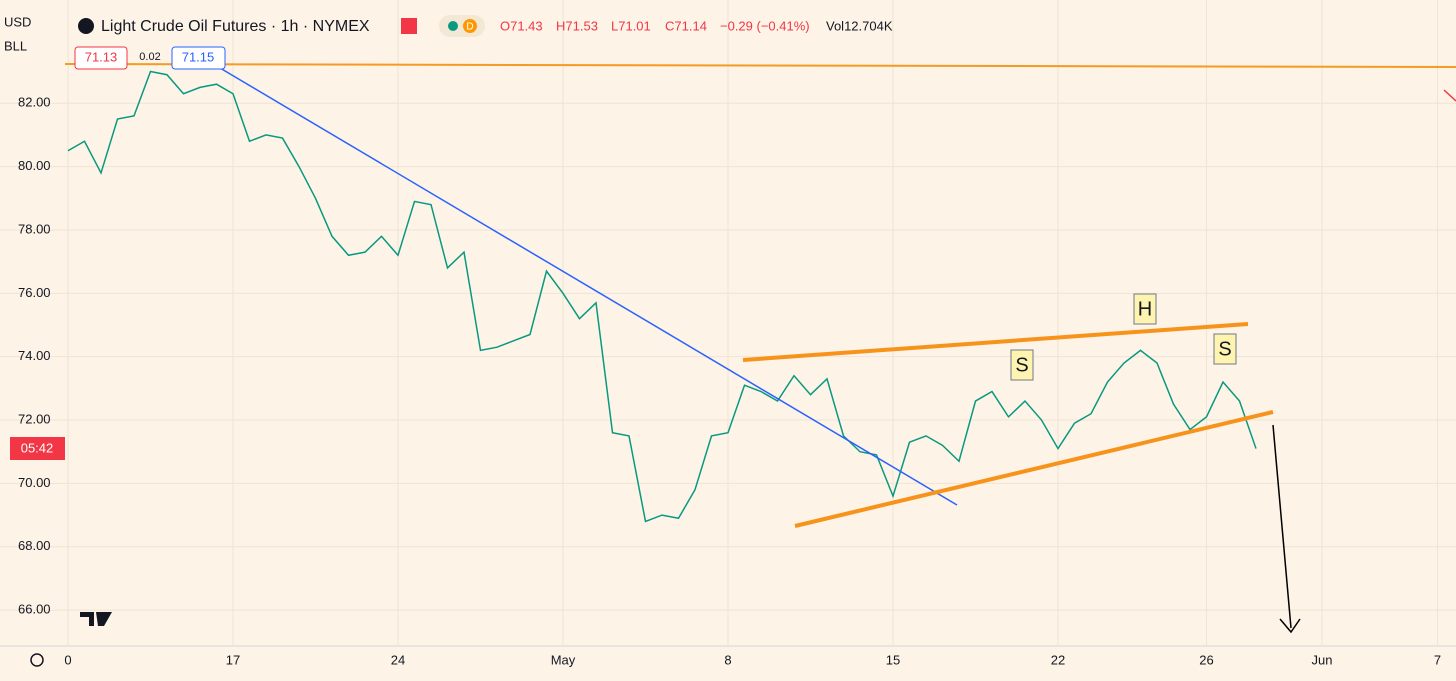 The image size is (1456, 681). What do you see at coordinates (34, 355) in the screenshot?
I see `y-tick-label: 74.00` at bounding box center [34, 355].